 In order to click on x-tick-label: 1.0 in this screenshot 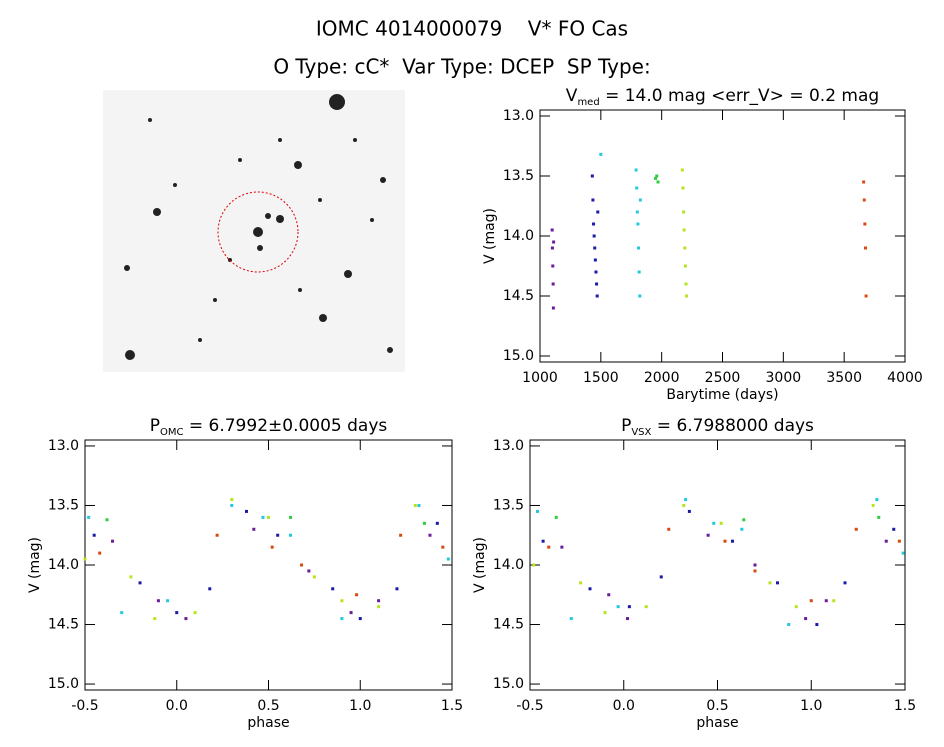, I will do `click(811, 706)`.